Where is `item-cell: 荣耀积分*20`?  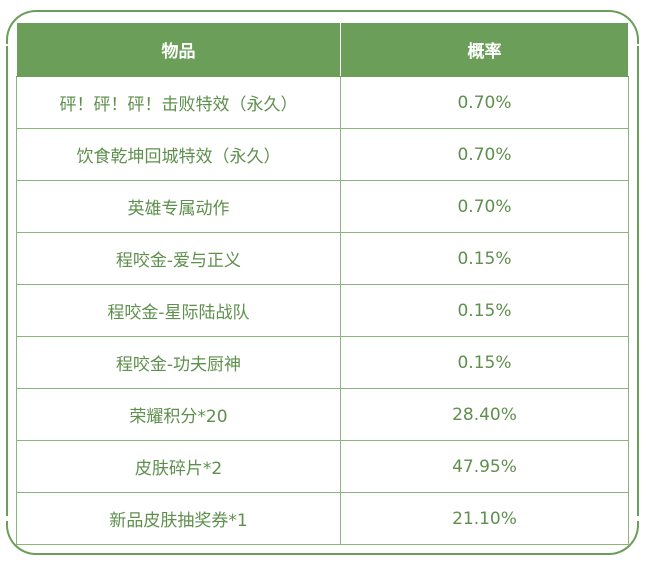 item-cell: 荣耀积分*20 is located at coordinates (178, 414).